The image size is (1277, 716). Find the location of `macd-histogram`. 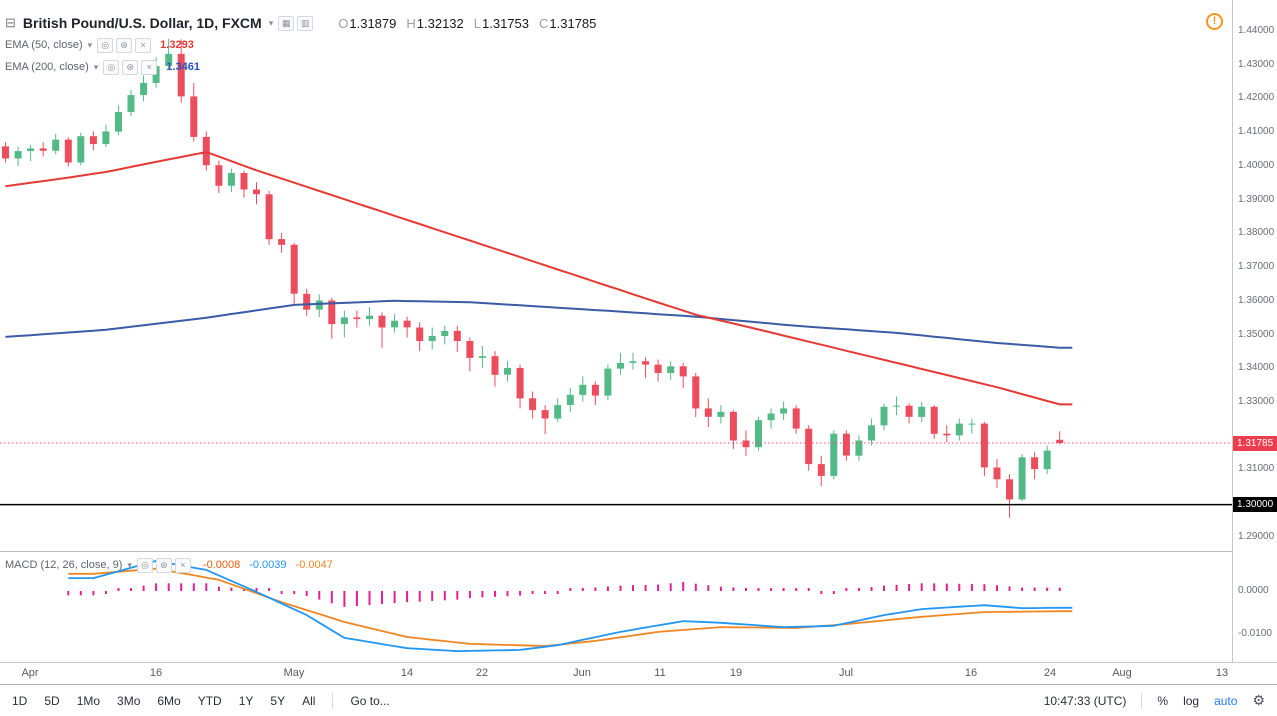

macd-histogram is located at coordinates (564, 594).